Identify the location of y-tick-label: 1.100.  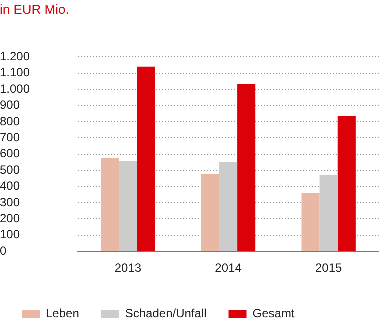
(15, 73).